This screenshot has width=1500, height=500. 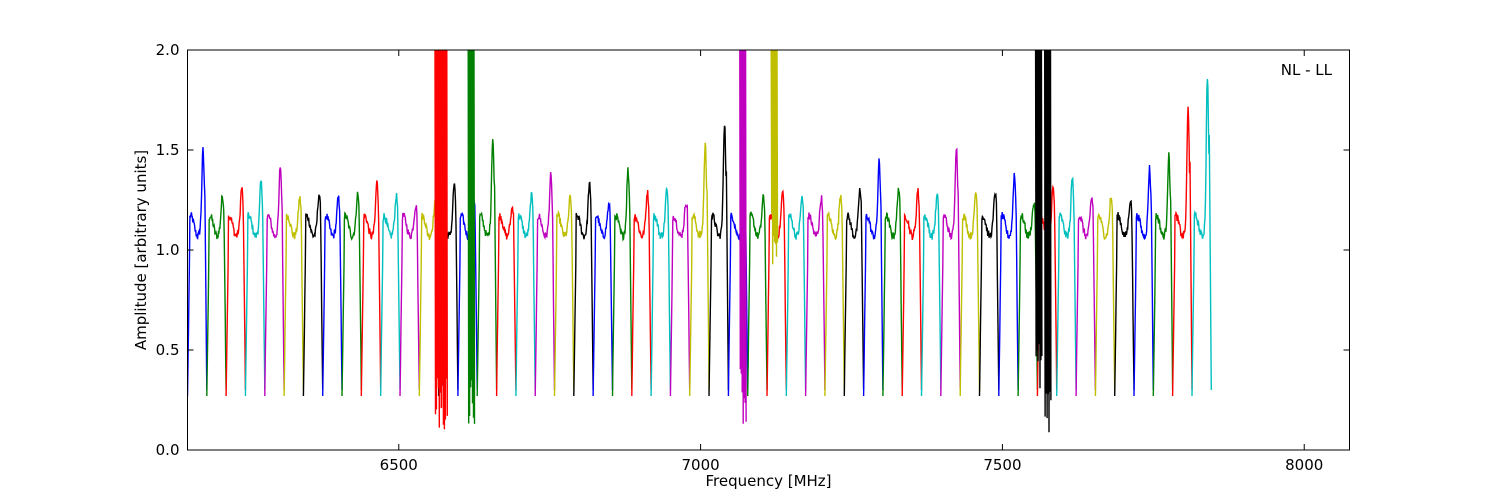 I want to click on x-tick-label-3: 8000, so click(x=1304, y=465).